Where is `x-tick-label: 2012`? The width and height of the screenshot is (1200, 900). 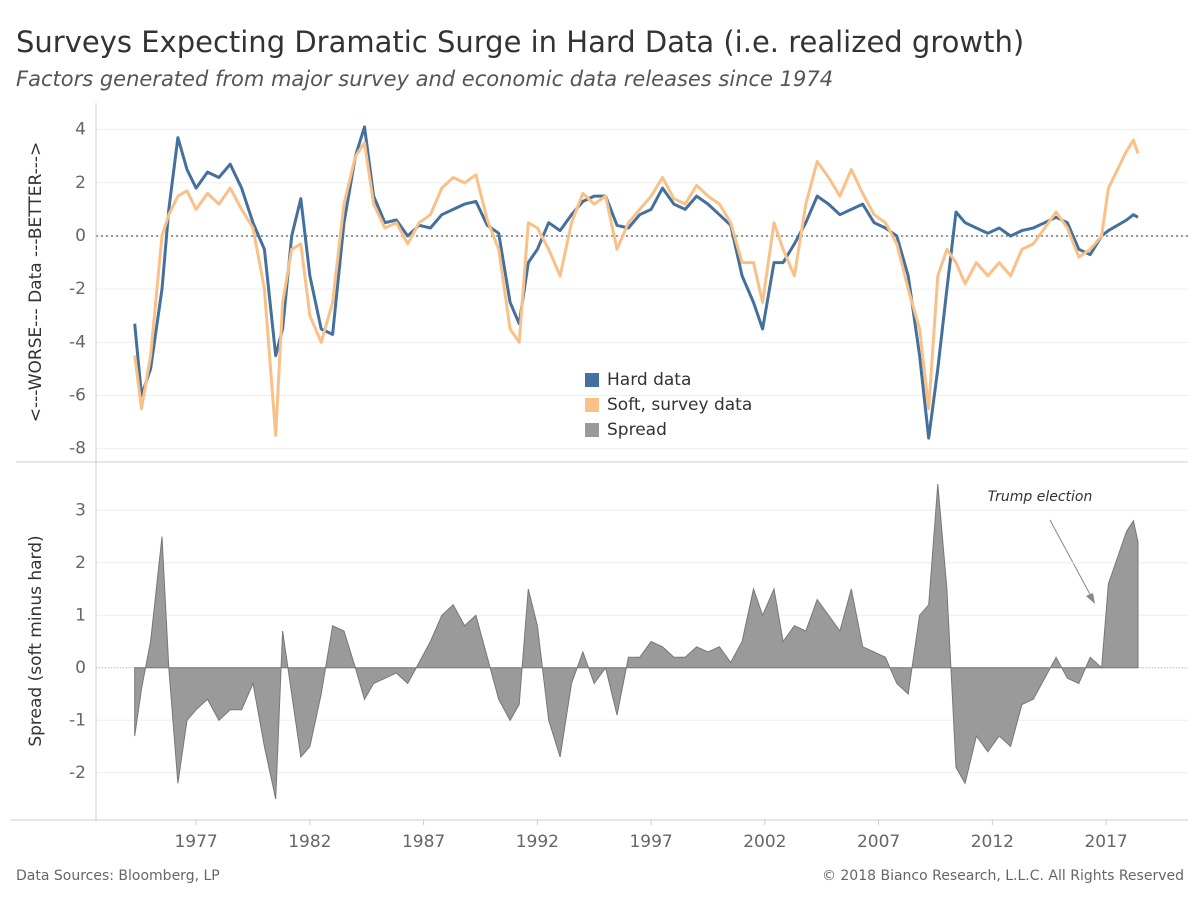
x-tick-label: 2012 is located at coordinates (992, 842).